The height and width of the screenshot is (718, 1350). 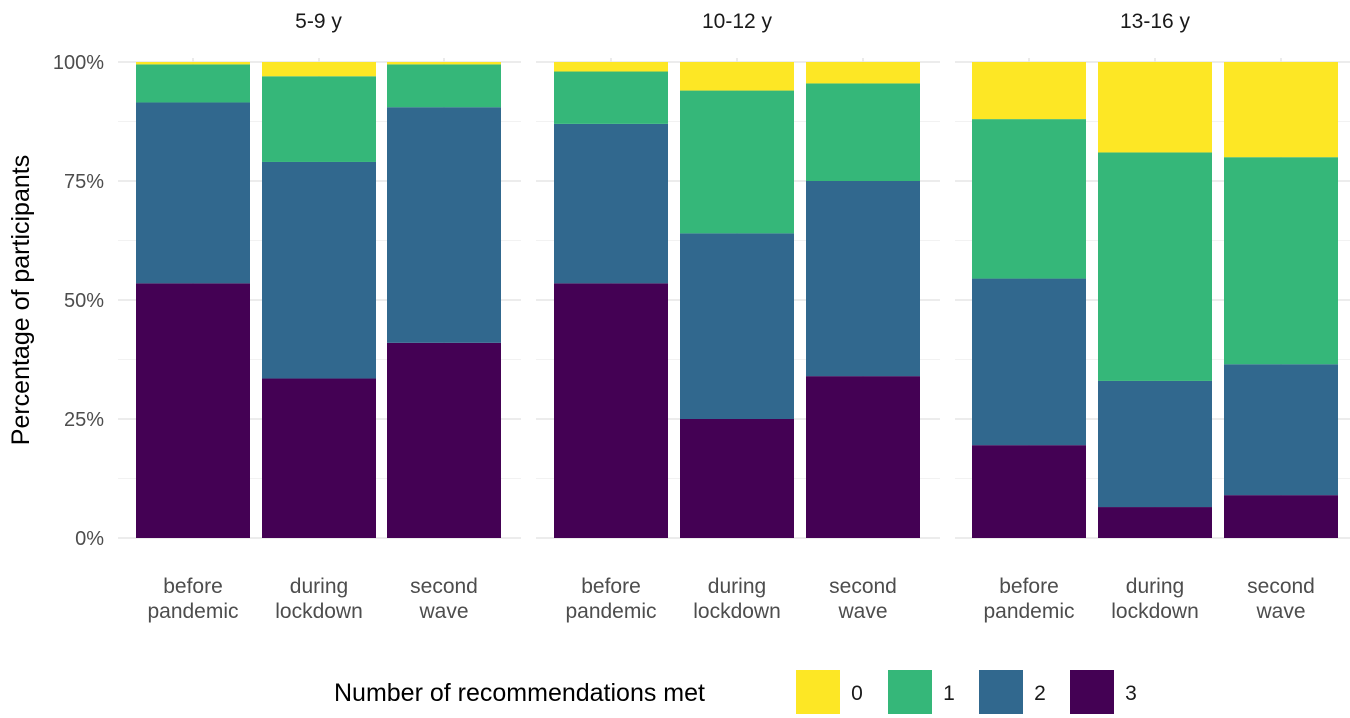 What do you see at coordinates (735, 692) in the screenshot?
I see `legend: Number of recommendations met 0 1 2 3` at bounding box center [735, 692].